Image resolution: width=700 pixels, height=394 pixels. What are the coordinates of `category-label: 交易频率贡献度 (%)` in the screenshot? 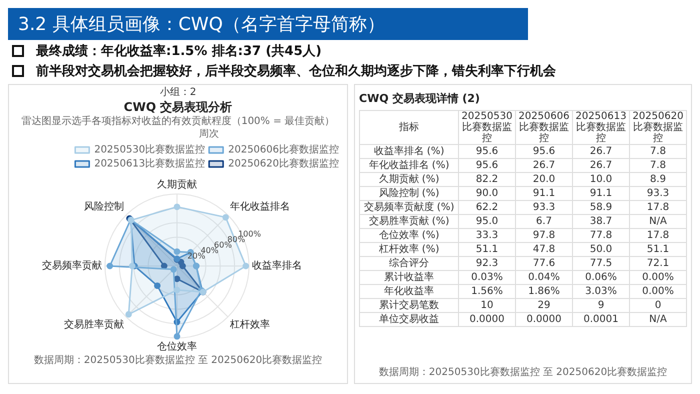 It's located at (409, 207).